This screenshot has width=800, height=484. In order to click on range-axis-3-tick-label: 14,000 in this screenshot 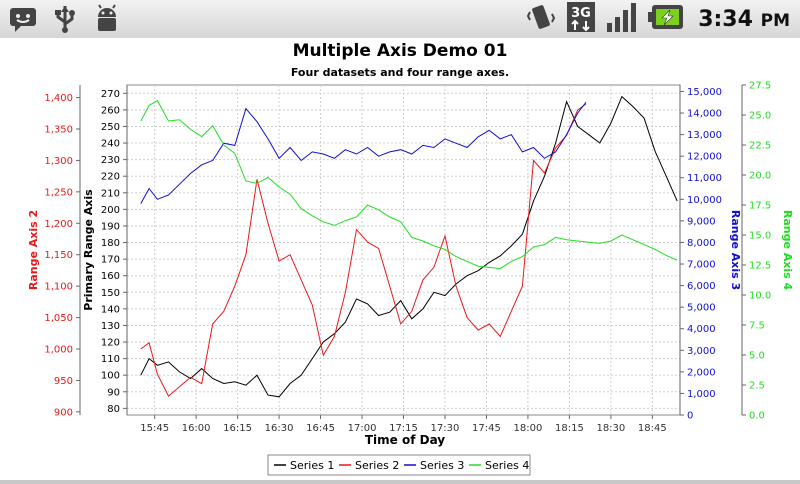, I will do `click(704, 114)`.